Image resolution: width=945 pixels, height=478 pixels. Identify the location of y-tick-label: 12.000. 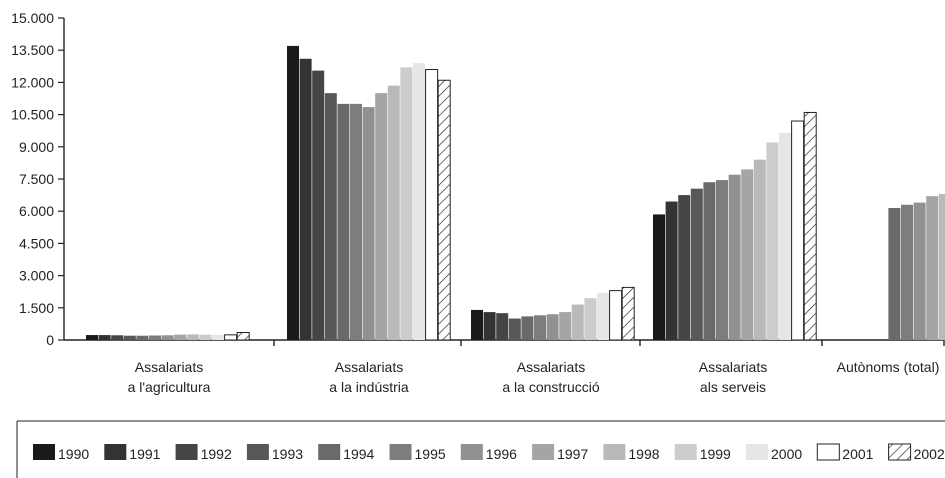
(32, 82).